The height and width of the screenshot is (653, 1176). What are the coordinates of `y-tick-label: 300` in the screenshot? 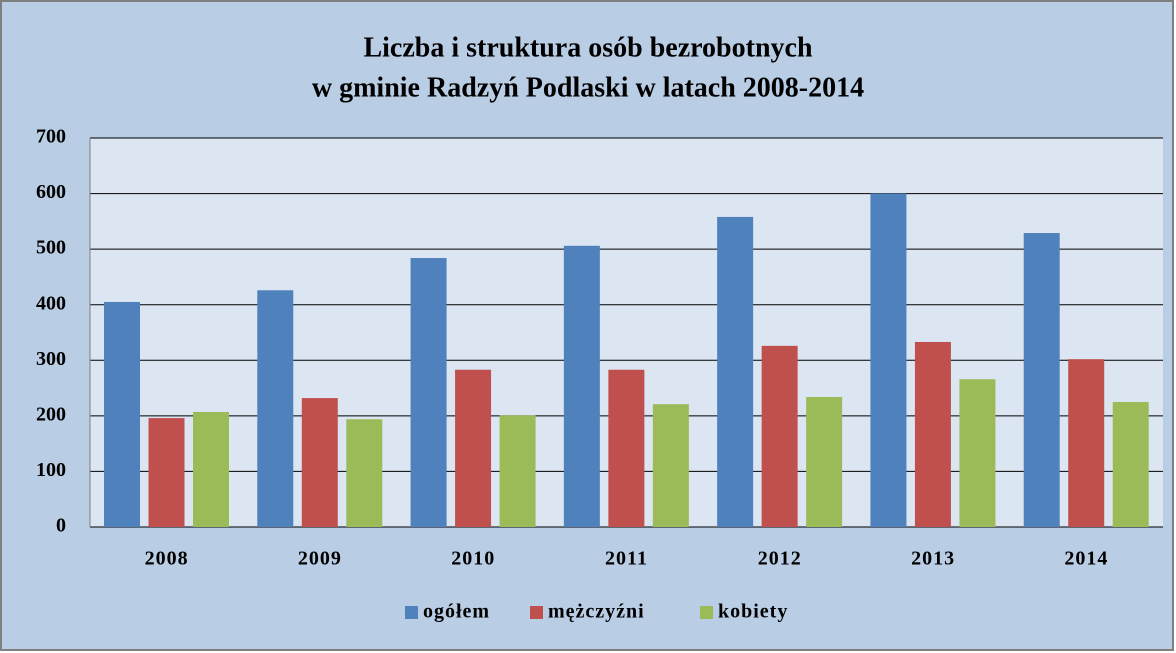 It's located at (51, 359).